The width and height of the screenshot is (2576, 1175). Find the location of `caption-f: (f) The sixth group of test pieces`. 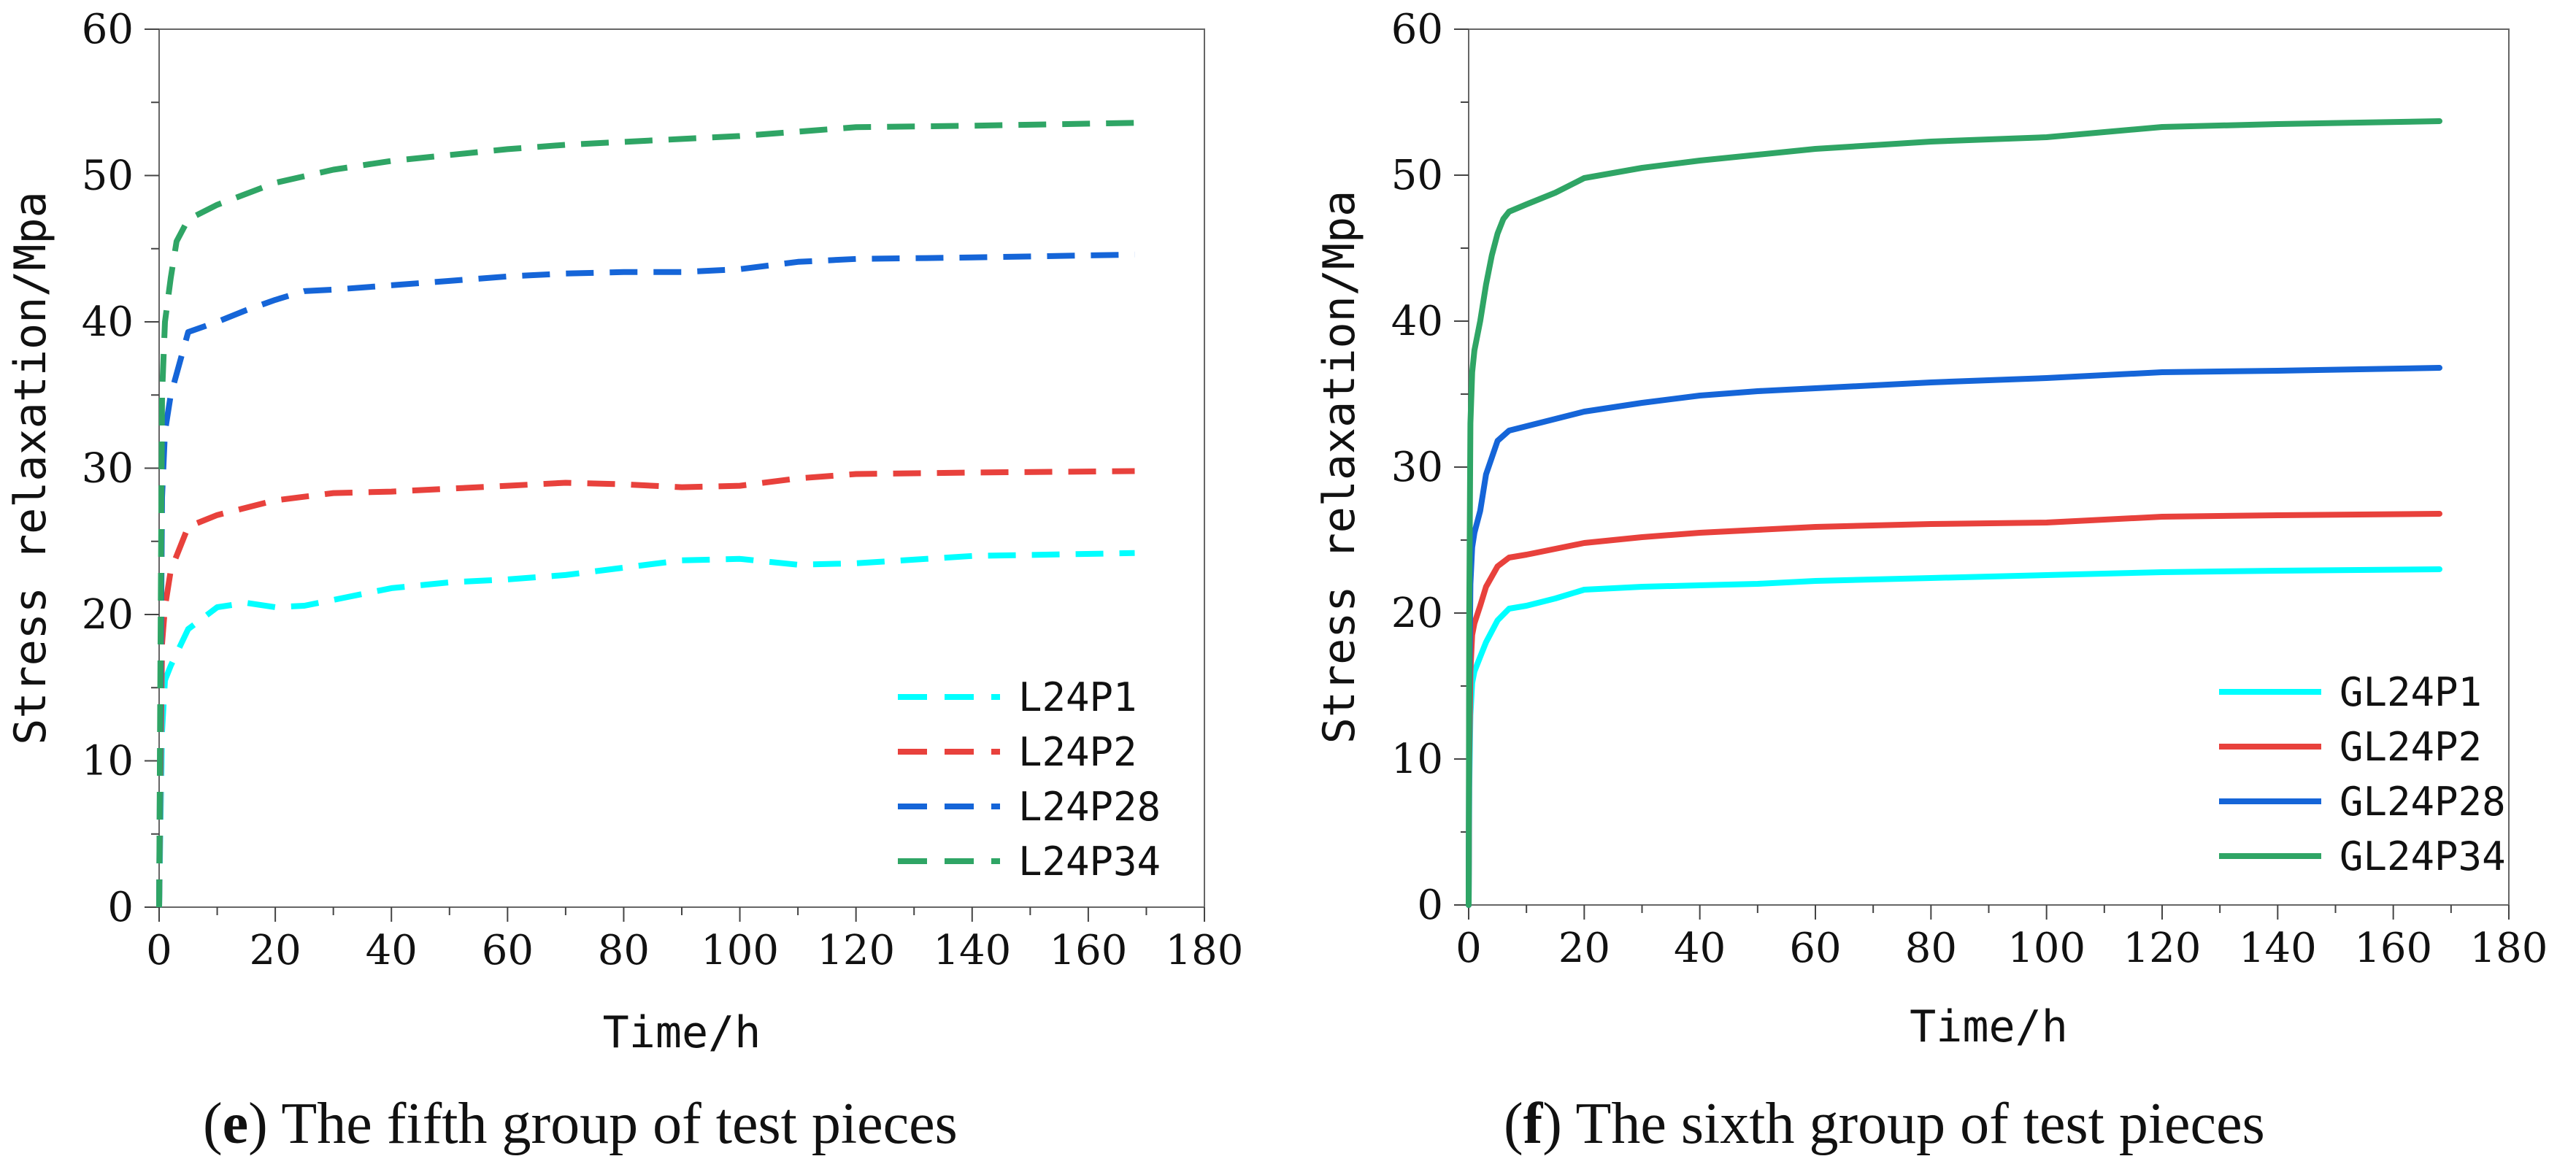

caption-f: (f) The sixth group of test pieces is located at coordinates (1884, 1124).